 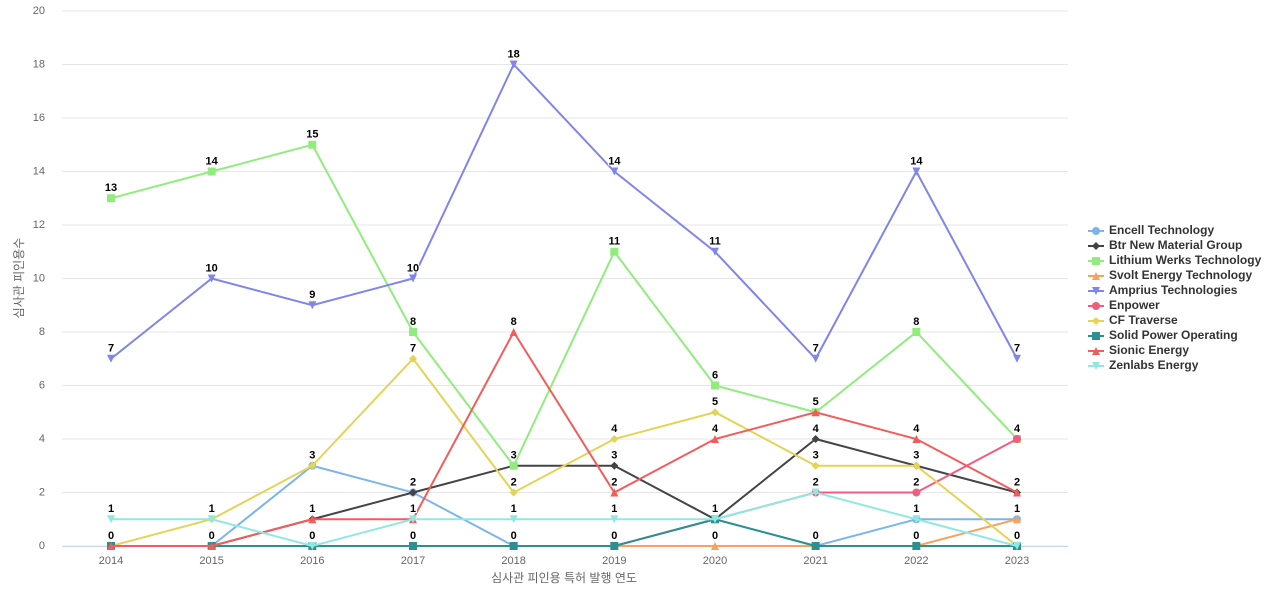 I want to click on x-tick-label: 2015, so click(x=211, y=561).